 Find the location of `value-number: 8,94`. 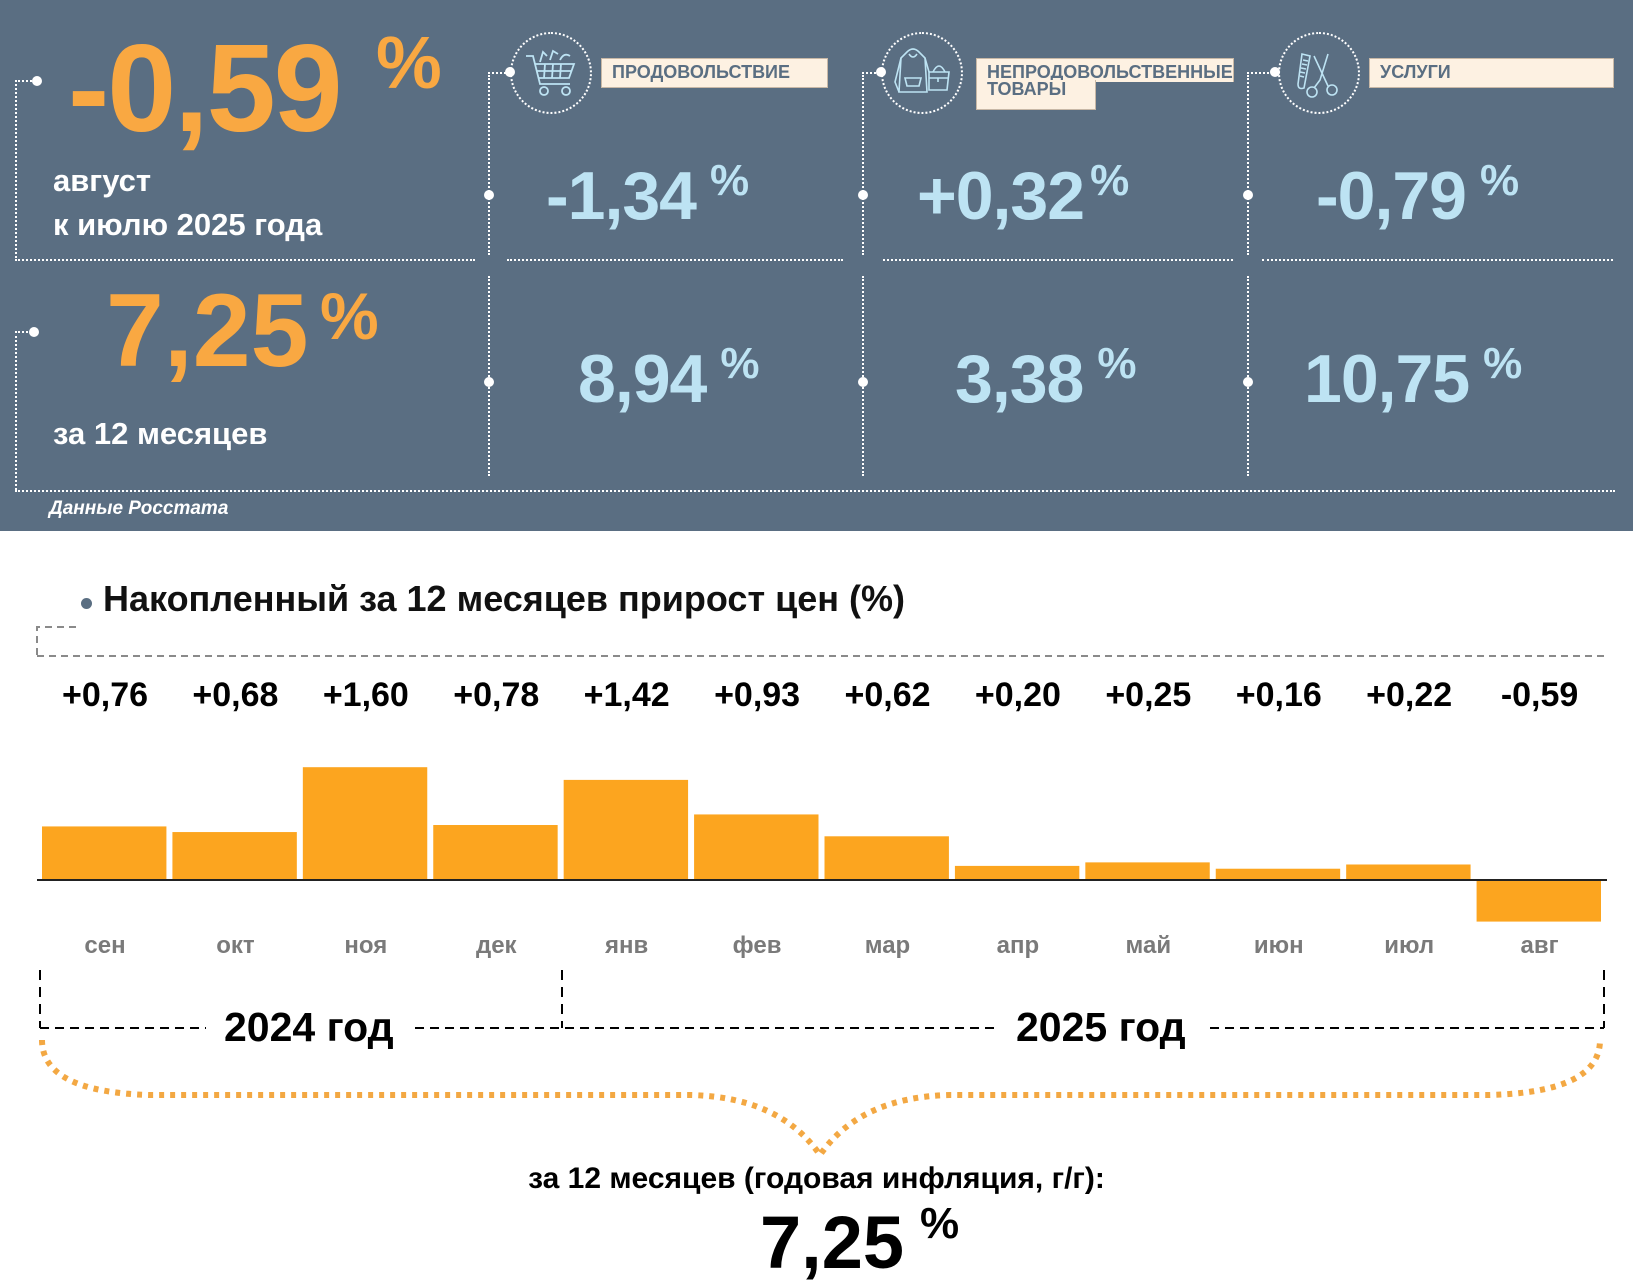

value-number: 8,94 is located at coordinates (642, 379).